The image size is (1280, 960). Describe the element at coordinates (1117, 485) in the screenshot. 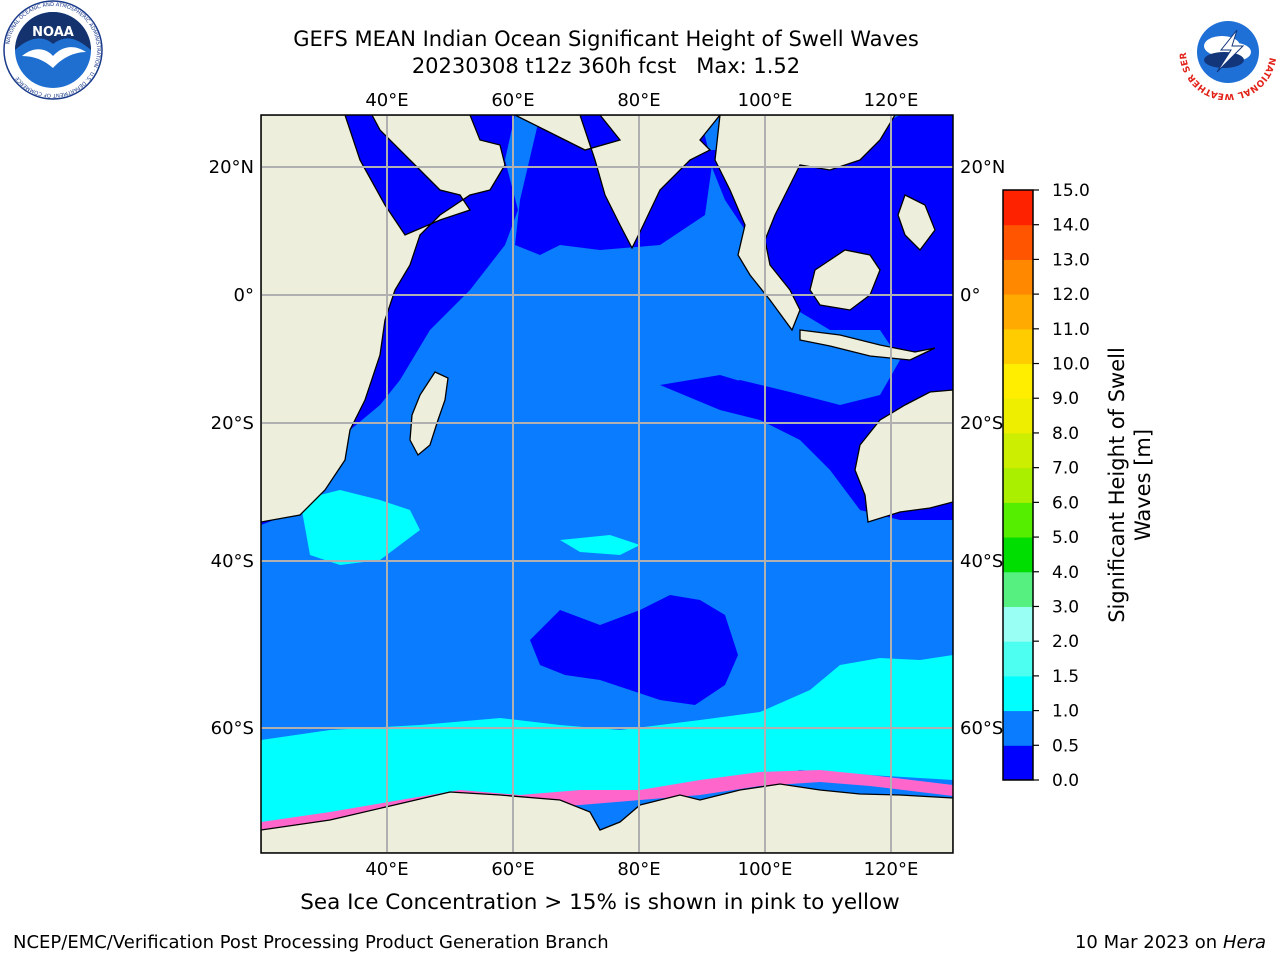

I see `colorbar-label-line1: Significant Height of Swell` at that location.